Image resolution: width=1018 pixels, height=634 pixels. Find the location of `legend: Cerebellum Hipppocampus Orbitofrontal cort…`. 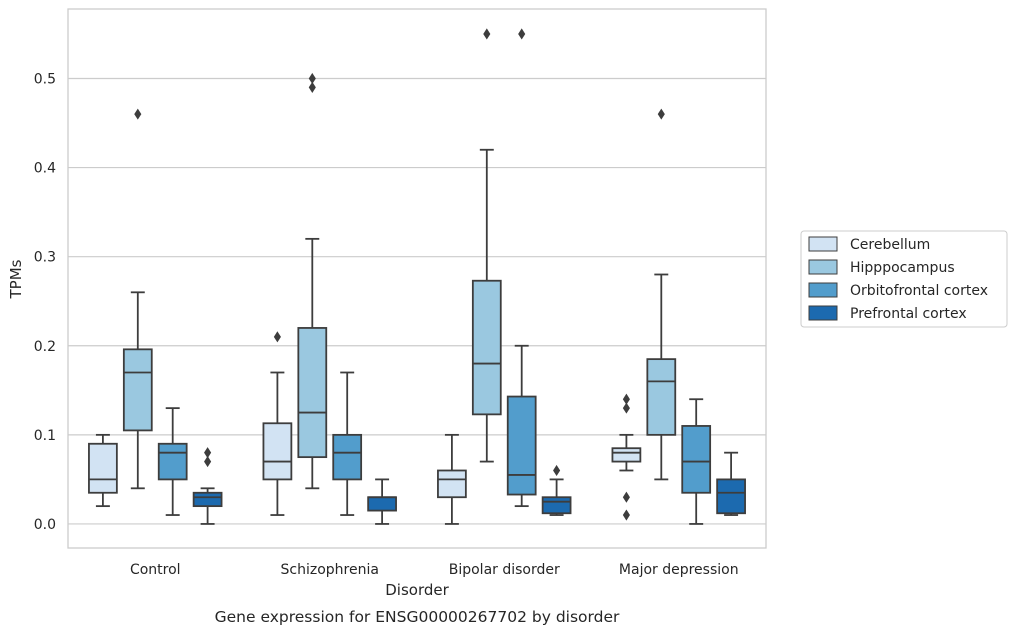

legend: Cerebellum Hipppocampus Orbitofrontal cort… is located at coordinates (904, 279).